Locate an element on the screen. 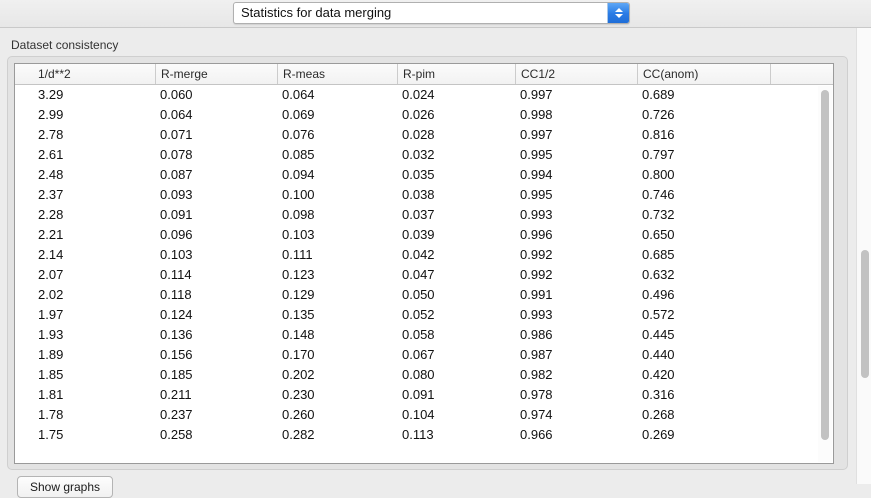  table-cell: 0.185 is located at coordinates (176, 374).